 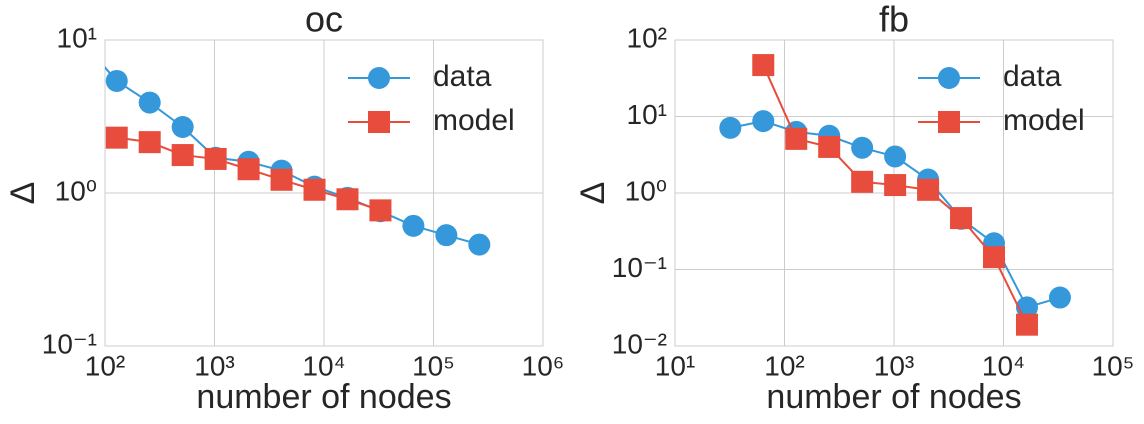 I want to click on y-tick-label: 10², so click(x=647, y=37).